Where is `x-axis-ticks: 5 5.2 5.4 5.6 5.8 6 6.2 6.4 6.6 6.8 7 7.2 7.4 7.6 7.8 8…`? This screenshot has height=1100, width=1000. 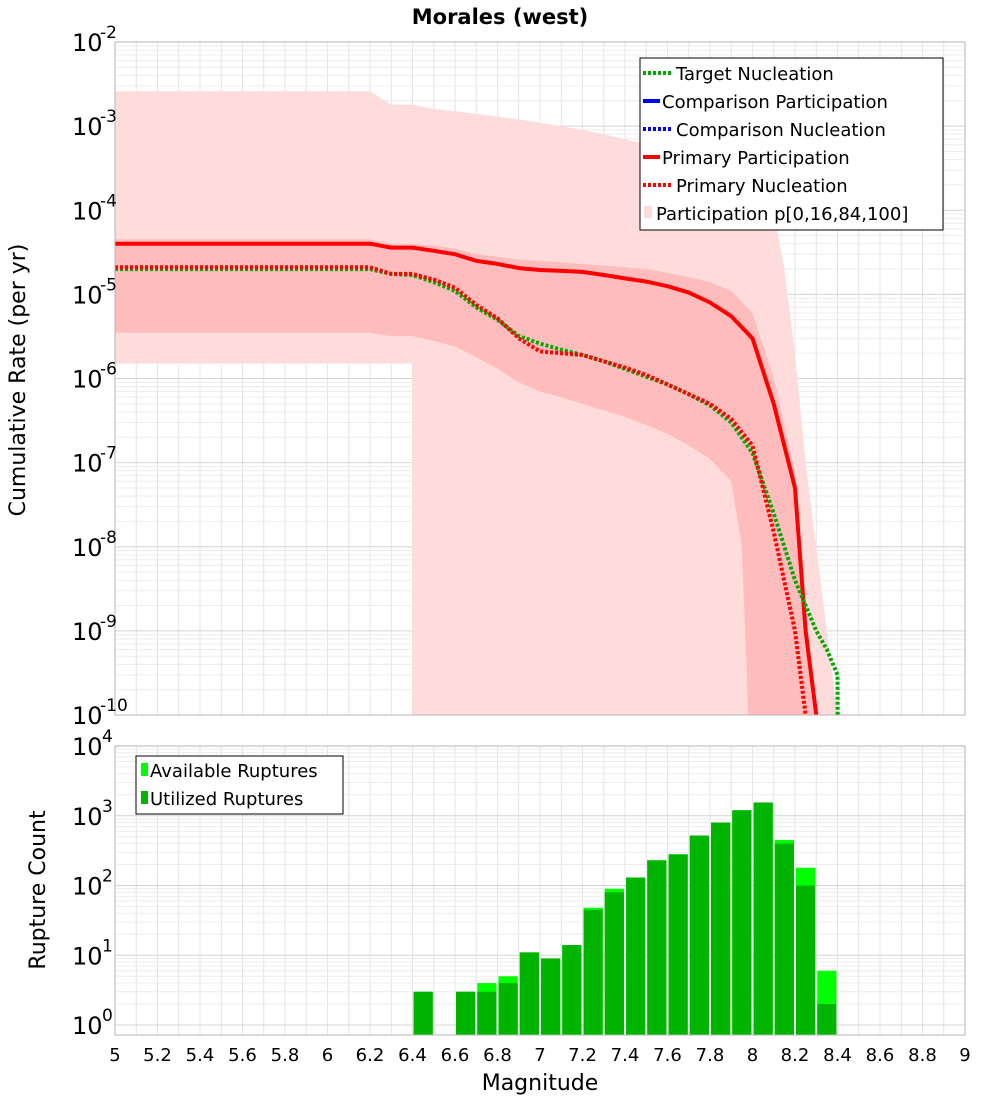
x-axis-ticks: 5 5.2 5.4 5.6 5.8 6 6.2 6.4 6.6 6.8 7 7.2 7.4 7.6 7.8 8… is located at coordinates (539, 1055).